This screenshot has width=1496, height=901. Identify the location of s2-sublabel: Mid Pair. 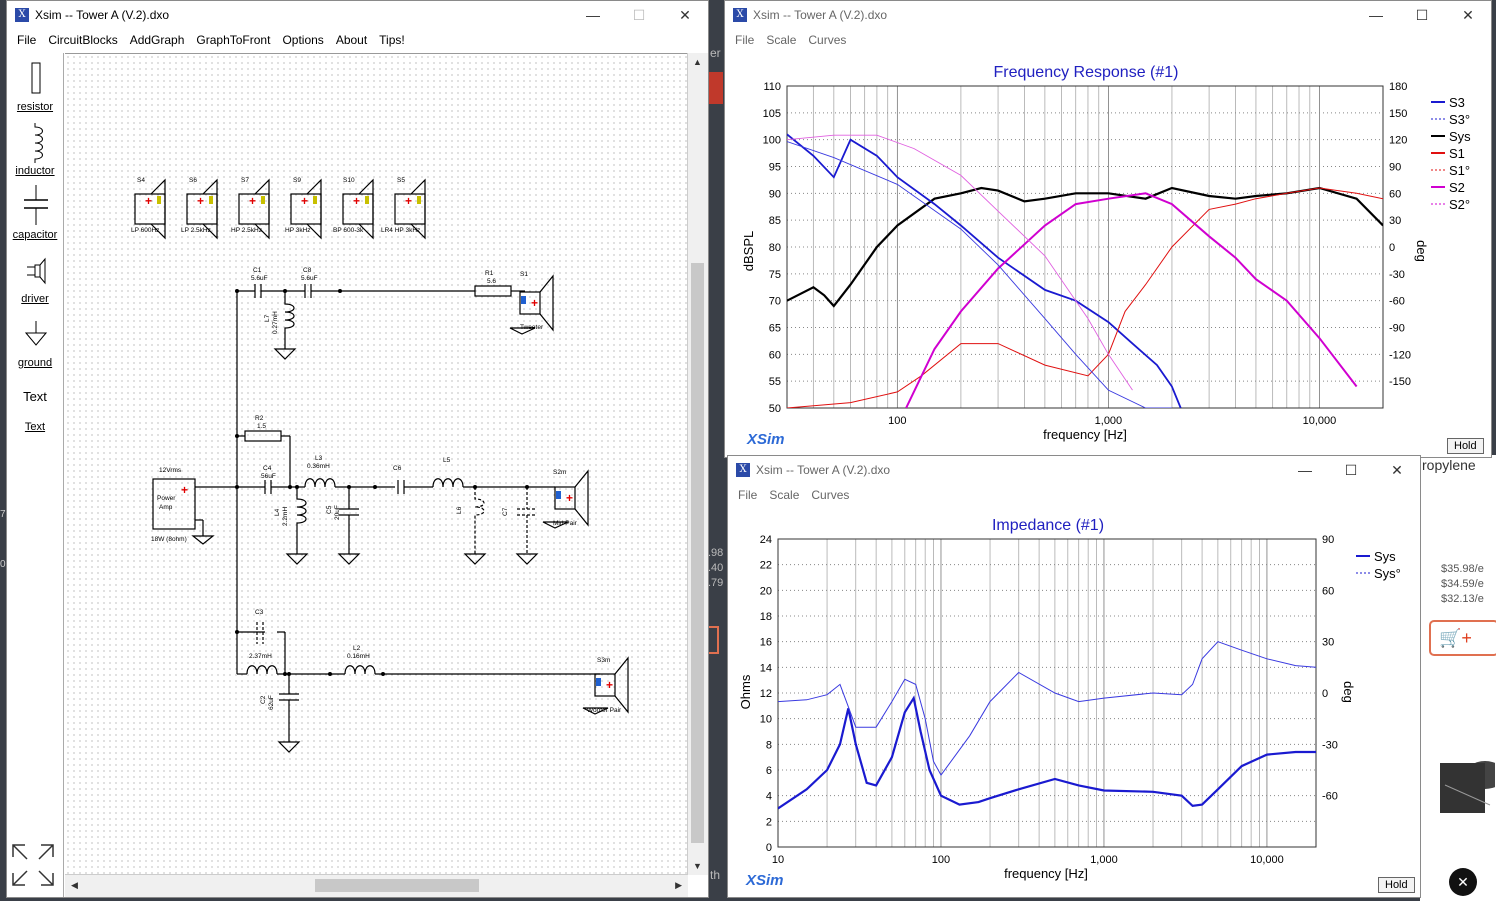
(565, 523).